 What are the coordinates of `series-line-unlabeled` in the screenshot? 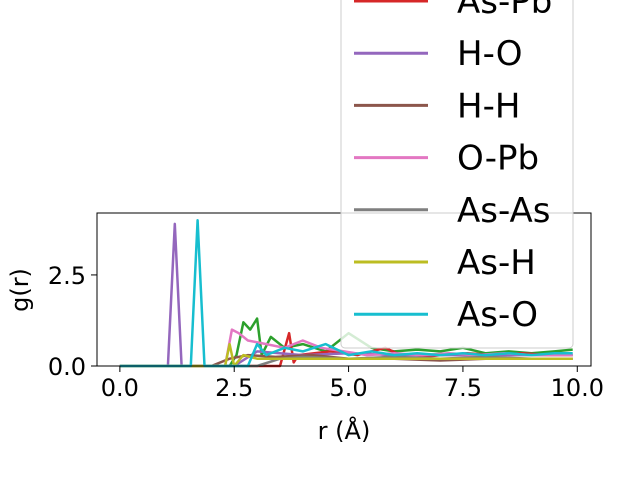 It's located at (346, 342).